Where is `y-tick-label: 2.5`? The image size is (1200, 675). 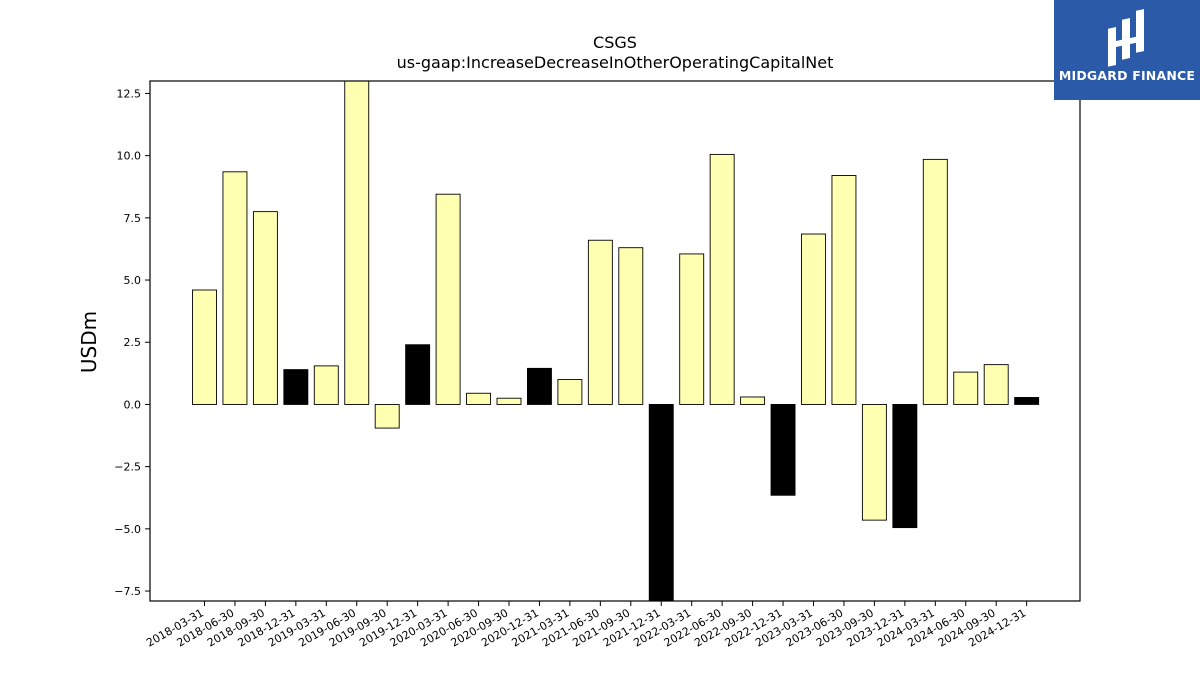
y-tick-label: 2.5 is located at coordinates (133, 342).